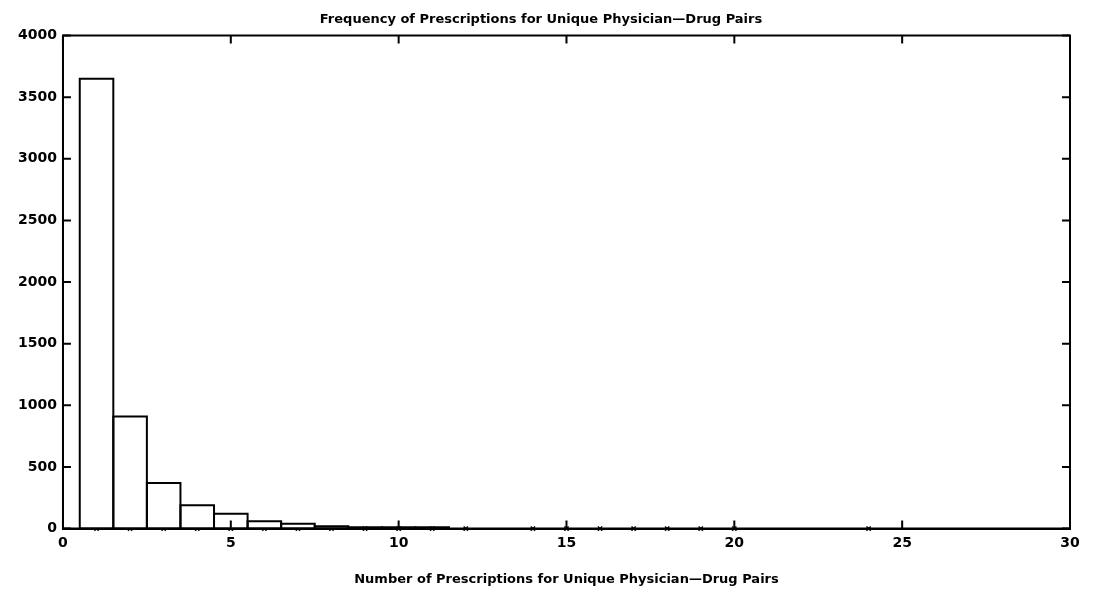  Describe the element at coordinates (541, 19) in the screenshot. I see `chart-title: Frequency of Prescriptions for Unique Physician—Drug Pairs` at that location.